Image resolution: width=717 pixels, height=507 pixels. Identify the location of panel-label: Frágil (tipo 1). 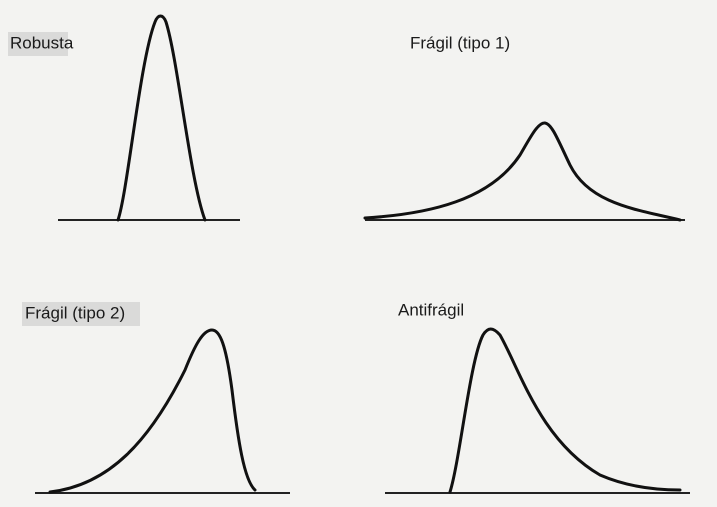
(460, 42).